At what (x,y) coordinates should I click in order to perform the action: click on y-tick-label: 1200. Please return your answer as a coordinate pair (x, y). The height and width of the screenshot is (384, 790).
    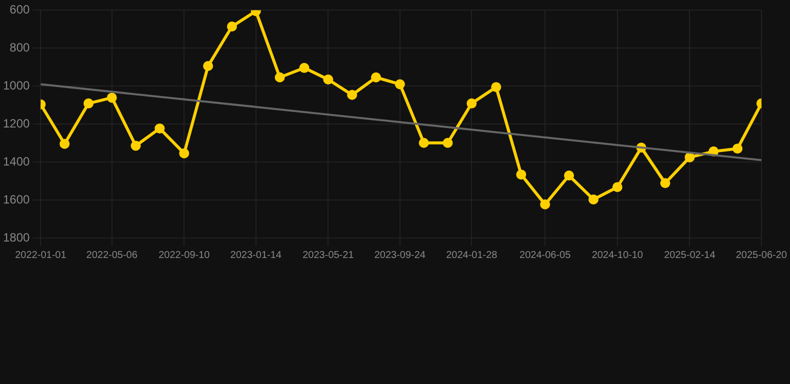
    Looking at the image, I should click on (16, 123).